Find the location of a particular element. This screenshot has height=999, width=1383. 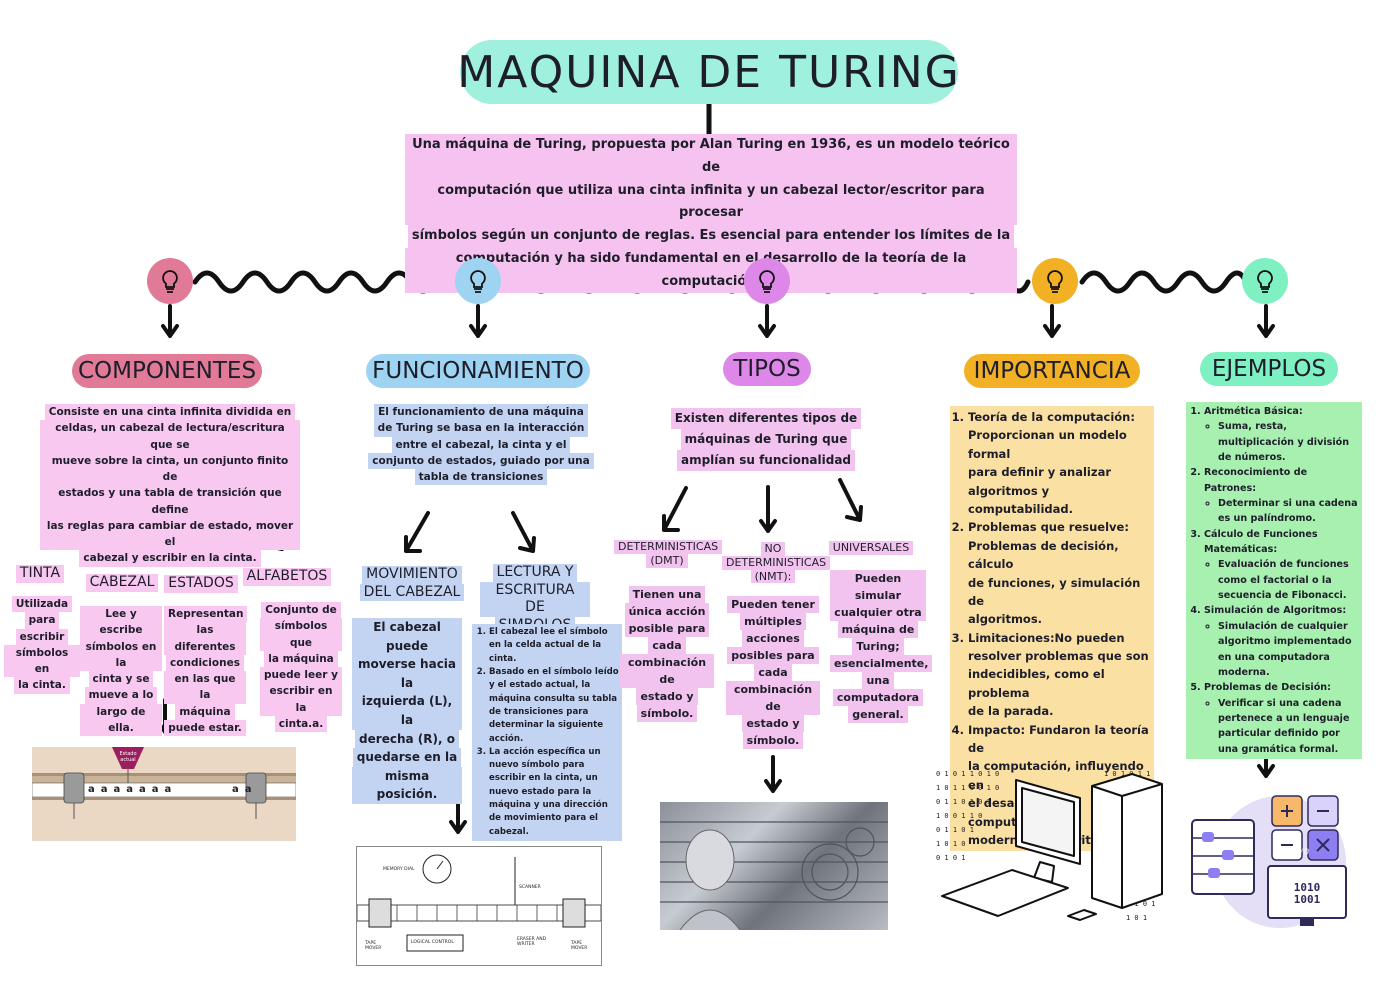

item-line: indecidibles, como el problema is located at coordinates (1036, 683).